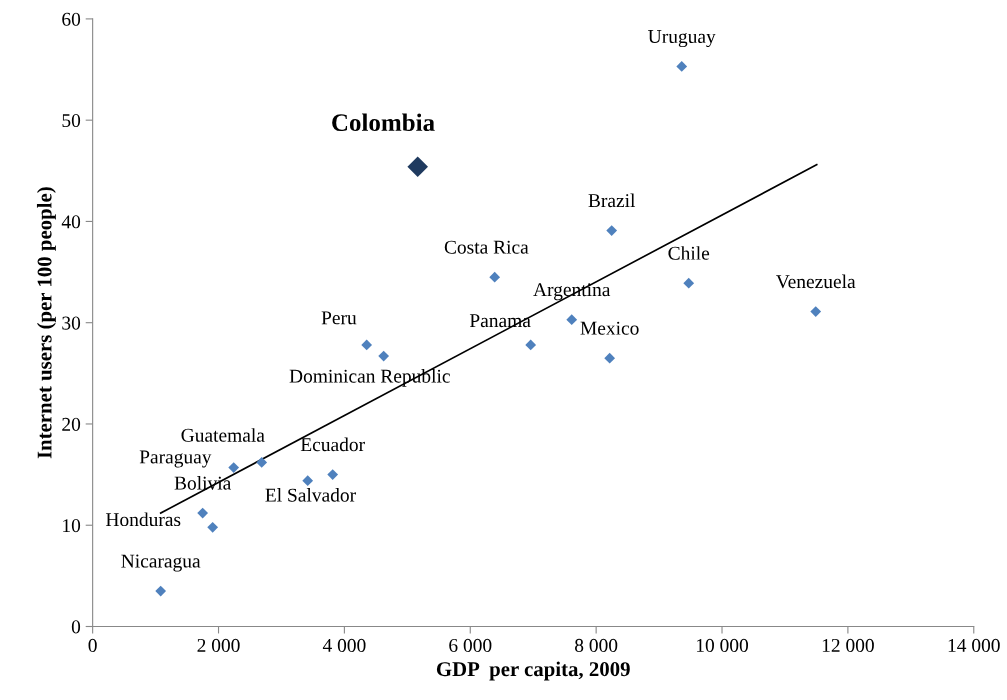 This screenshot has width=1007, height=700. What do you see at coordinates (71, 120) in the screenshot?
I see `y-tick-label: 50` at bounding box center [71, 120].